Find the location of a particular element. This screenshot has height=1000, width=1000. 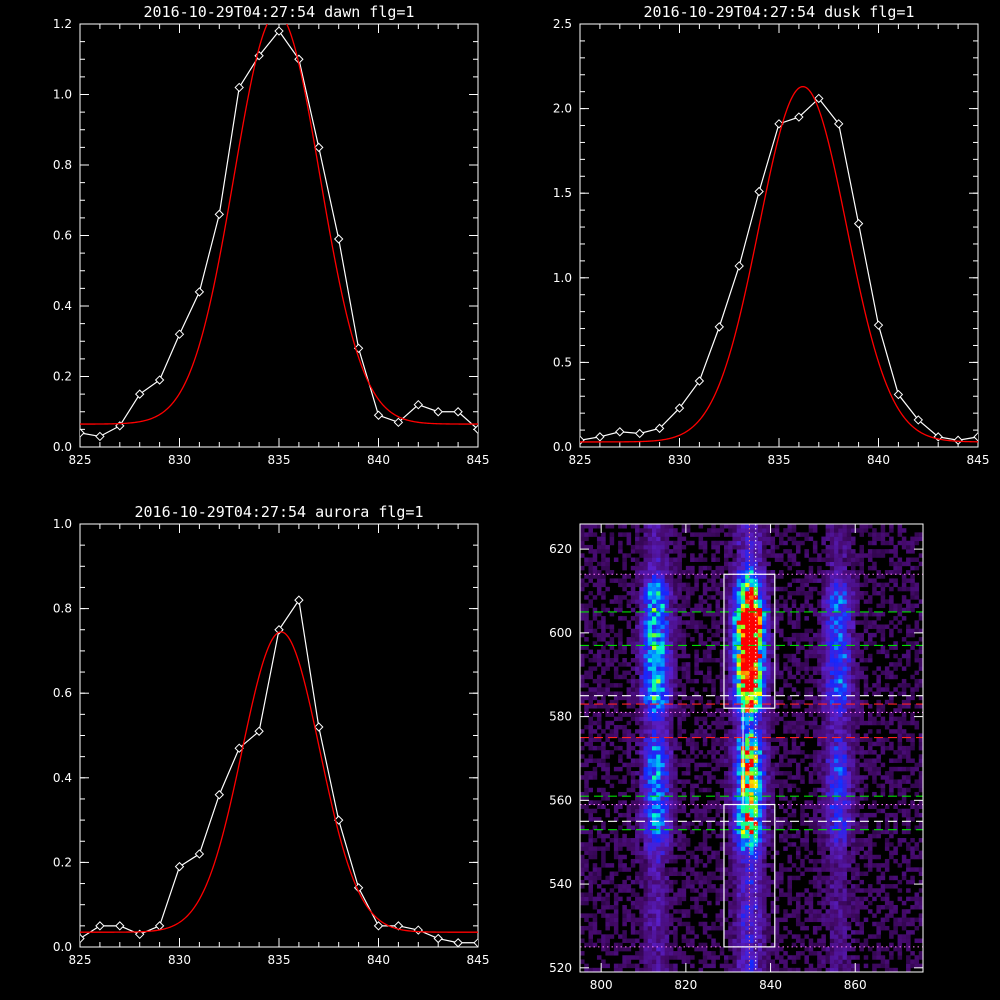

dusk-gaussian-fit-line is located at coordinates (779, 264).